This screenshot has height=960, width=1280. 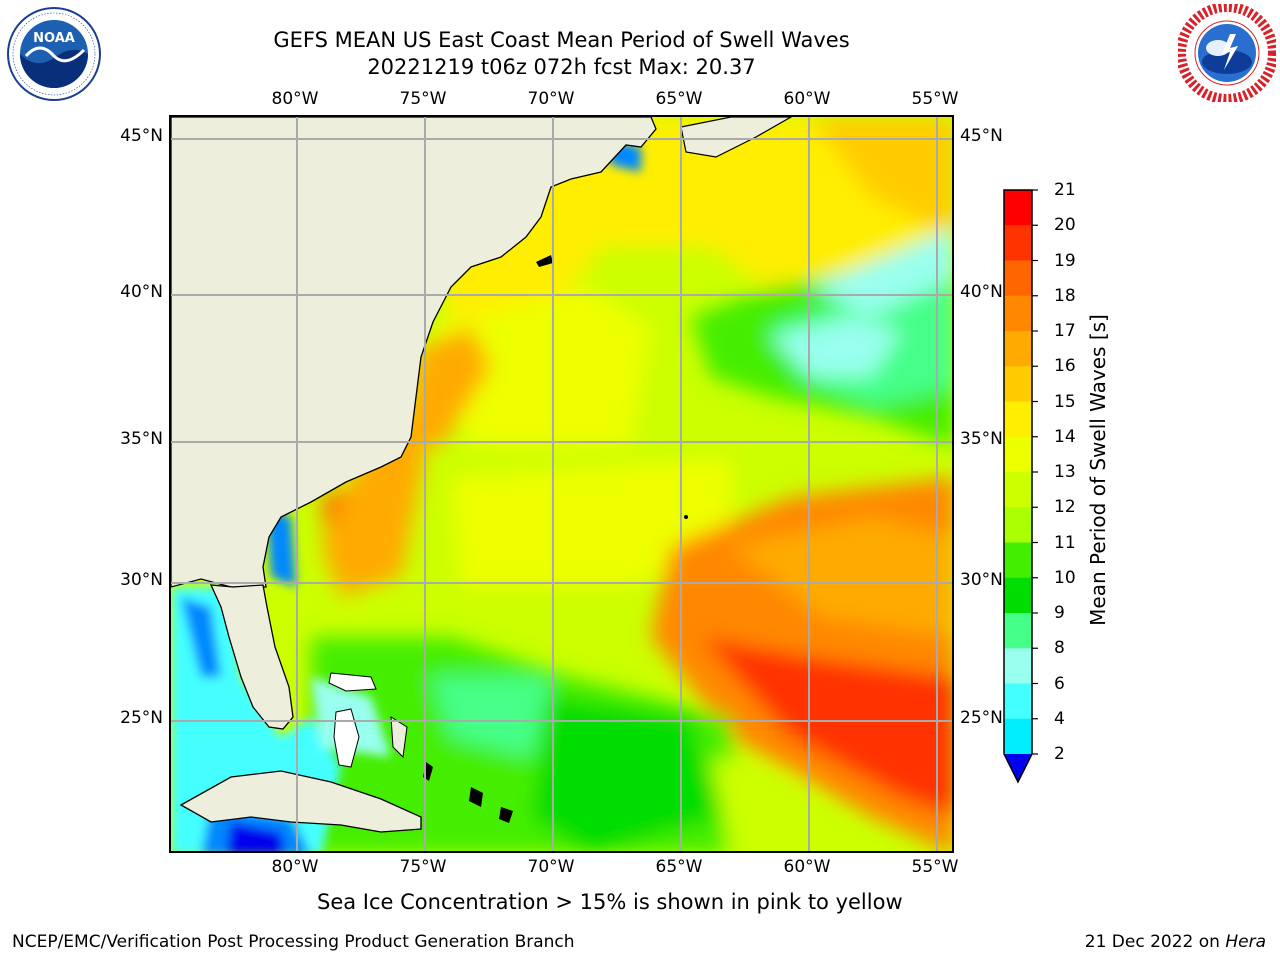 What do you see at coordinates (1065, 472) in the screenshot?
I see `colorbar-tick-label: 13` at bounding box center [1065, 472].